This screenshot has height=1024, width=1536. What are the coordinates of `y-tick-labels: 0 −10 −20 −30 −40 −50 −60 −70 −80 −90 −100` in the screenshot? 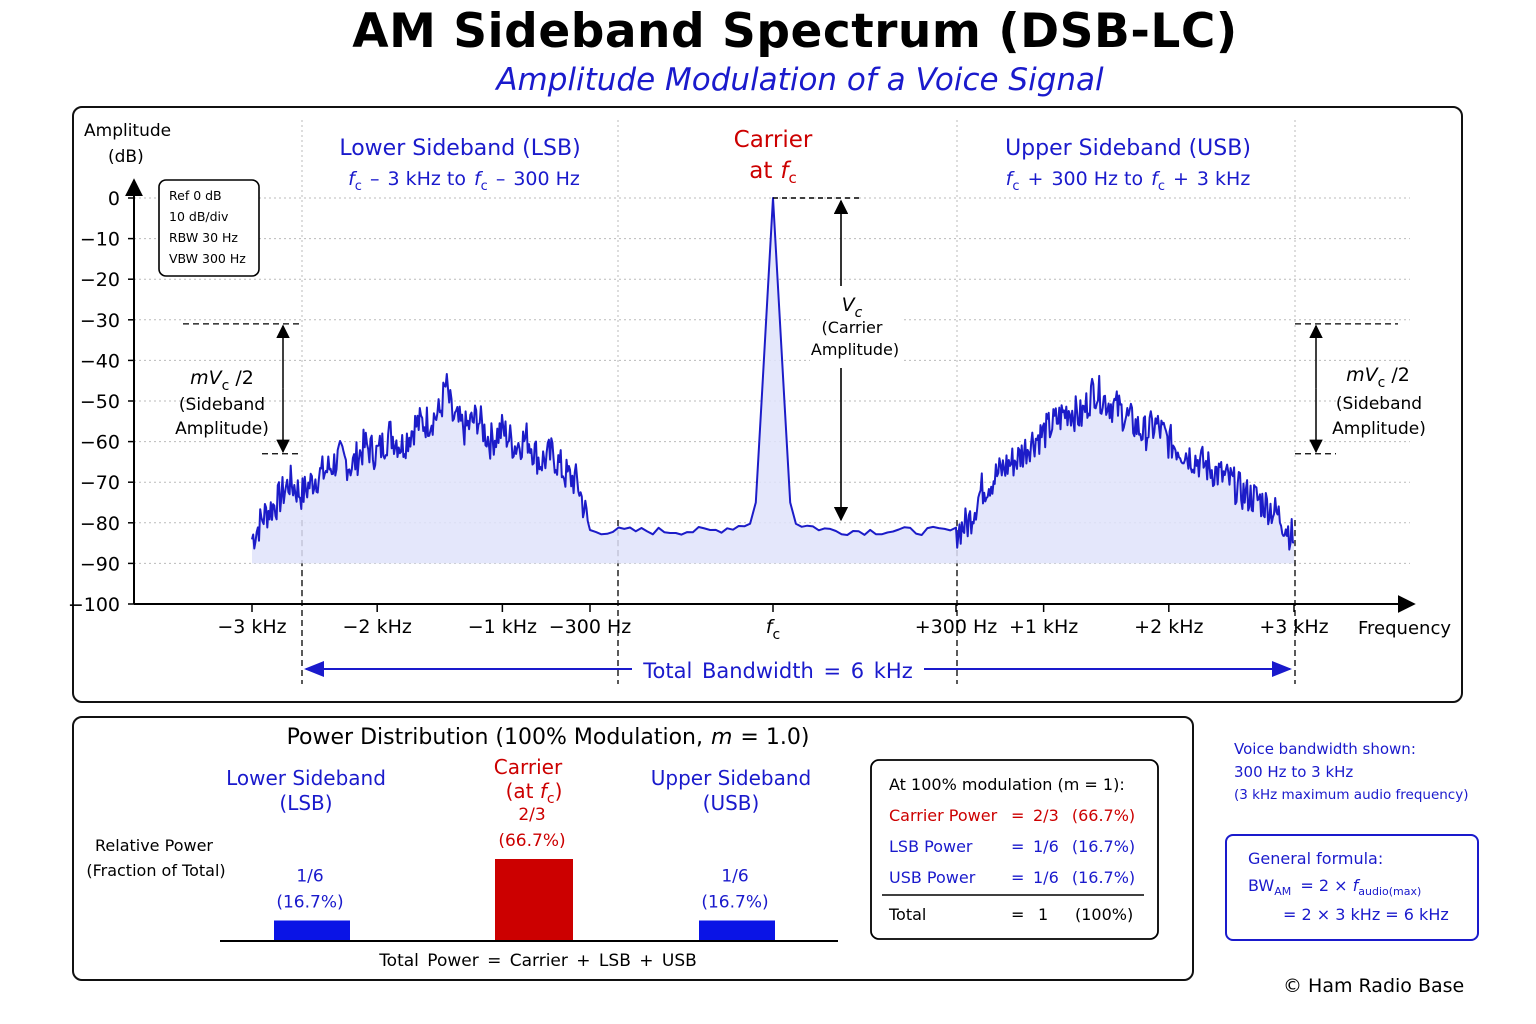 It's located at (101, 402).